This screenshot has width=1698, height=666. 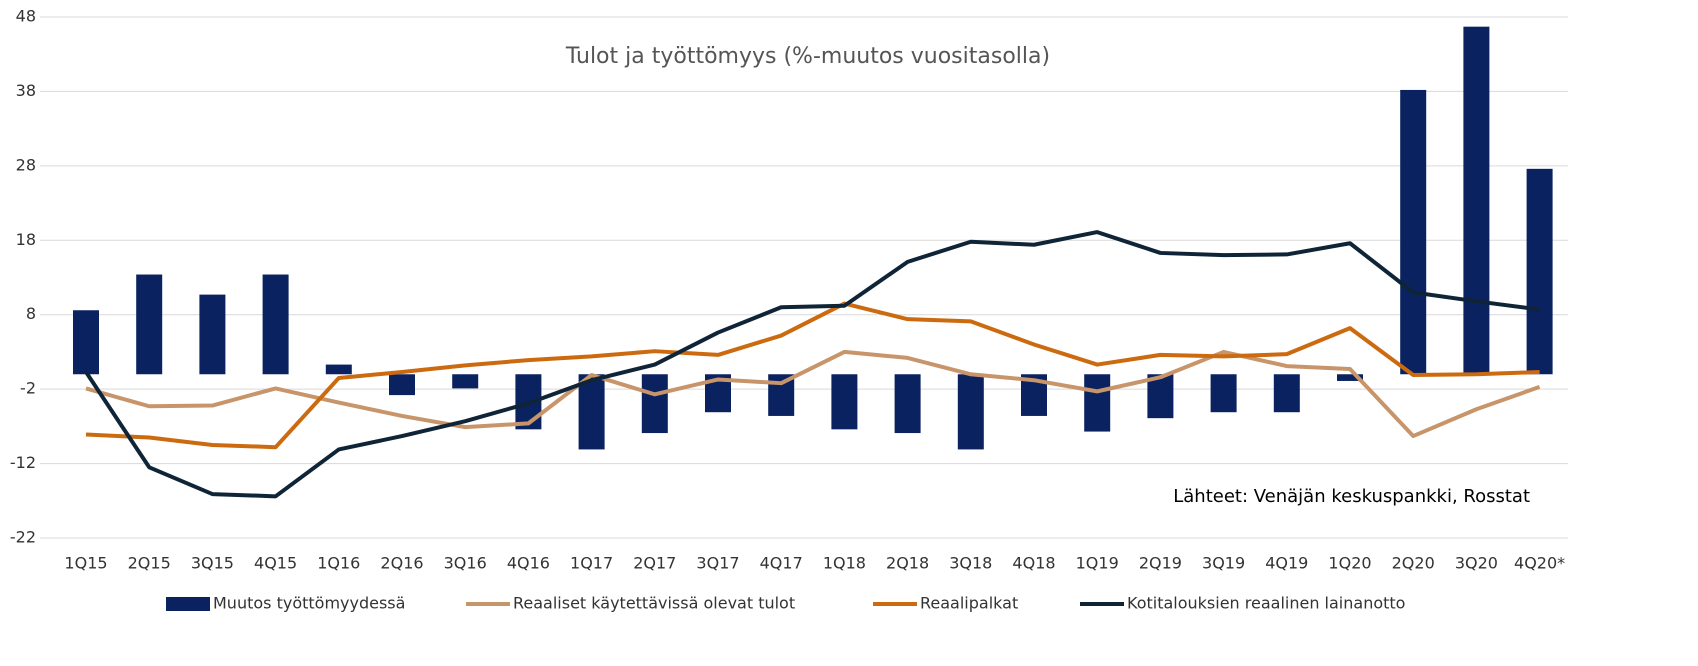 What do you see at coordinates (23, 537) in the screenshot?
I see `y-tick-label: -22` at bounding box center [23, 537].